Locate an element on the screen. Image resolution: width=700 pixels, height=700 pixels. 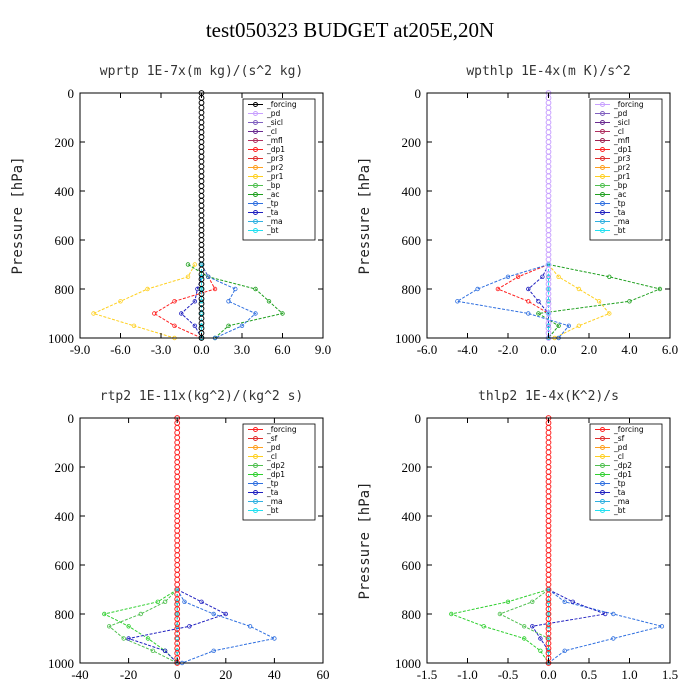
x-tick-label: 20 is located at coordinates (225, 674).